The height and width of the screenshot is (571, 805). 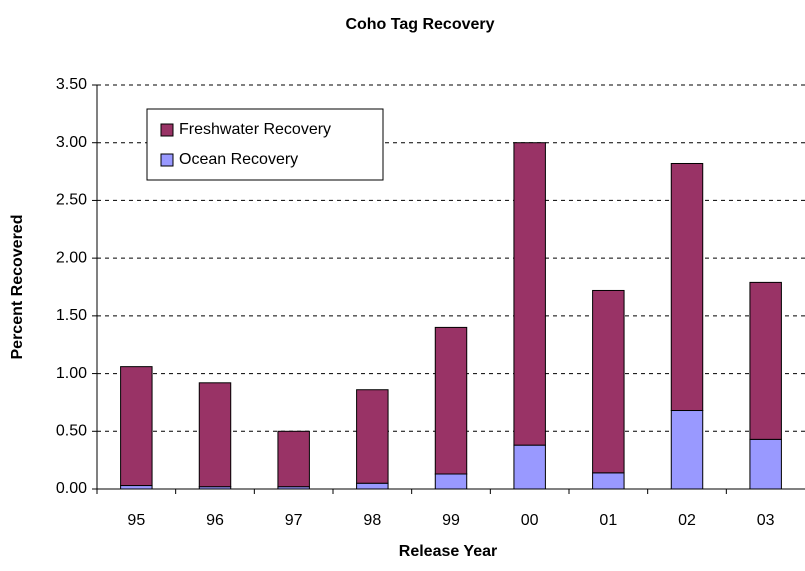 What do you see at coordinates (71, 315) in the screenshot?
I see `y-tick-label: 1.50` at bounding box center [71, 315].